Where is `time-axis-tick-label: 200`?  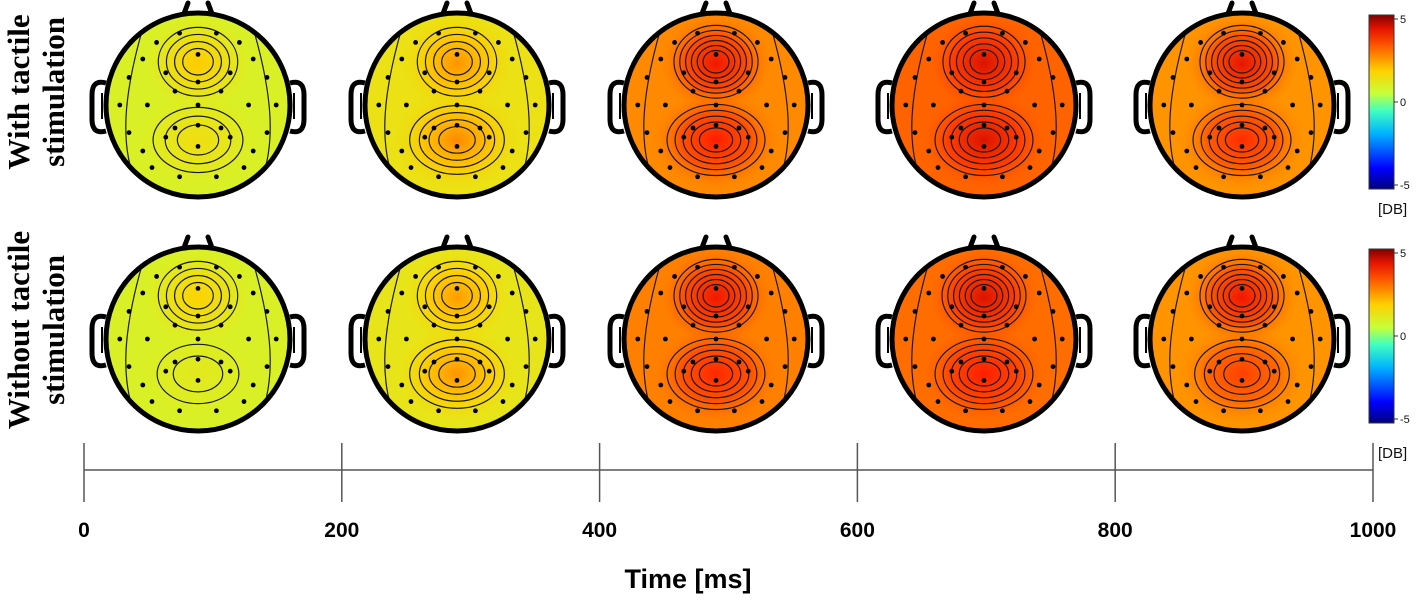 time-axis-tick-label: 200 is located at coordinates (341, 530).